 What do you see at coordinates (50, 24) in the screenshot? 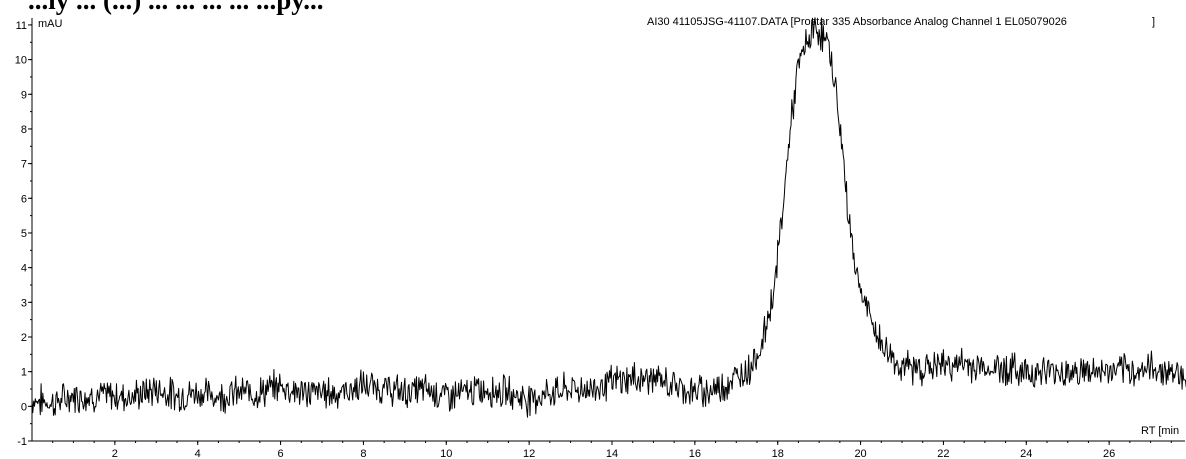
I see `y-axis-label: mAU` at bounding box center [50, 24].